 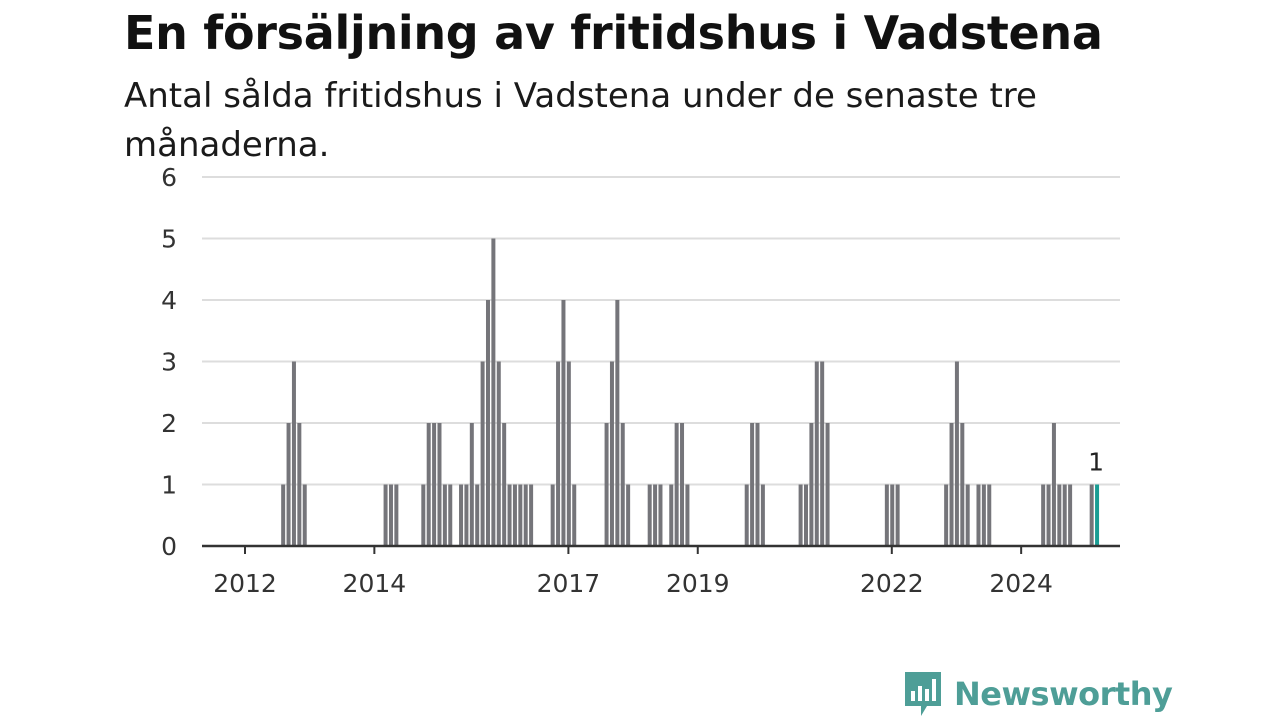 What do you see at coordinates (892, 583) in the screenshot?
I see `x-tick-label: 2022` at bounding box center [892, 583].